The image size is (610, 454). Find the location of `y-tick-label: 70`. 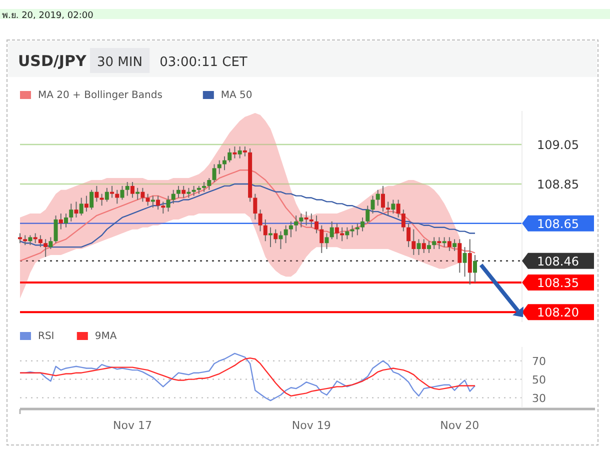

y-tick-label: 70 is located at coordinates (539, 361).